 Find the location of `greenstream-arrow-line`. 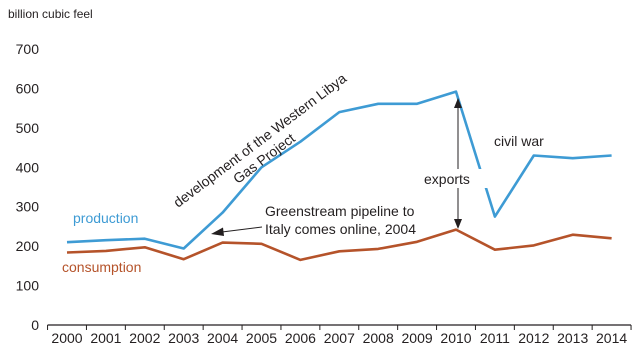

greenstream-arrow-line is located at coordinates (242, 229).